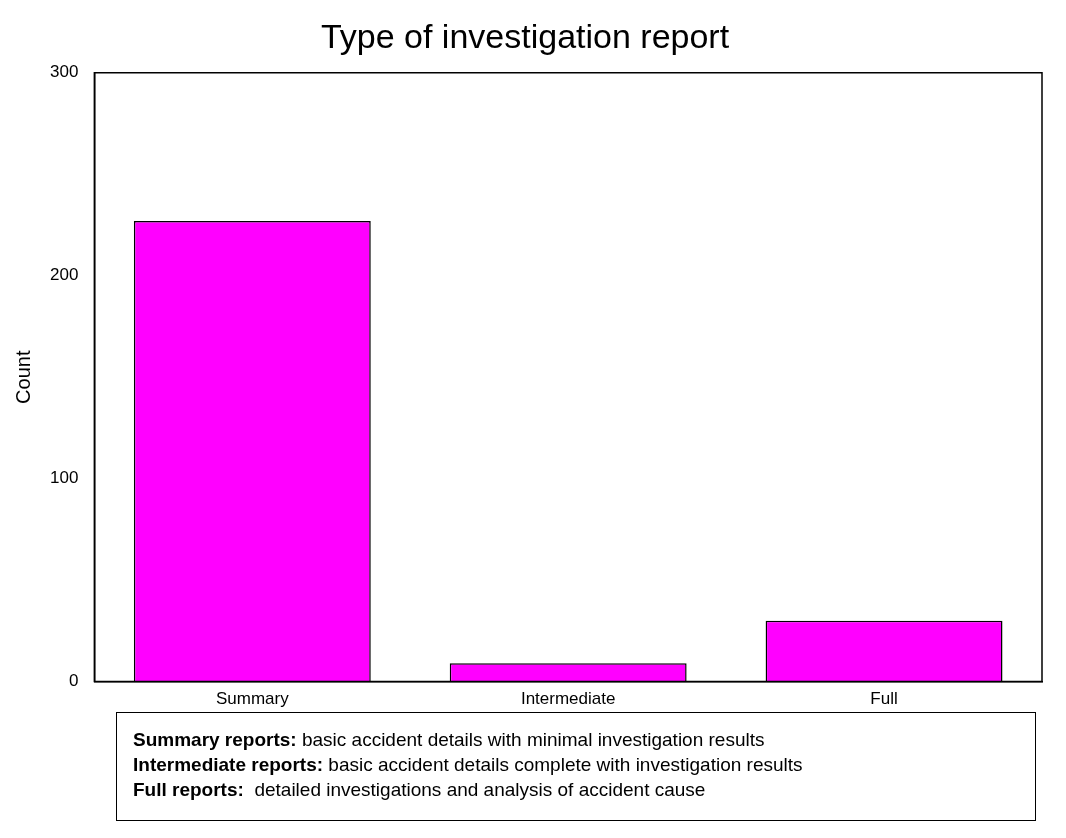  What do you see at coordinates (449, 739) in the screenshot?
I see `text: Summary reports: basic accident details with minimal investigation results` at bounding box center [449, 739].